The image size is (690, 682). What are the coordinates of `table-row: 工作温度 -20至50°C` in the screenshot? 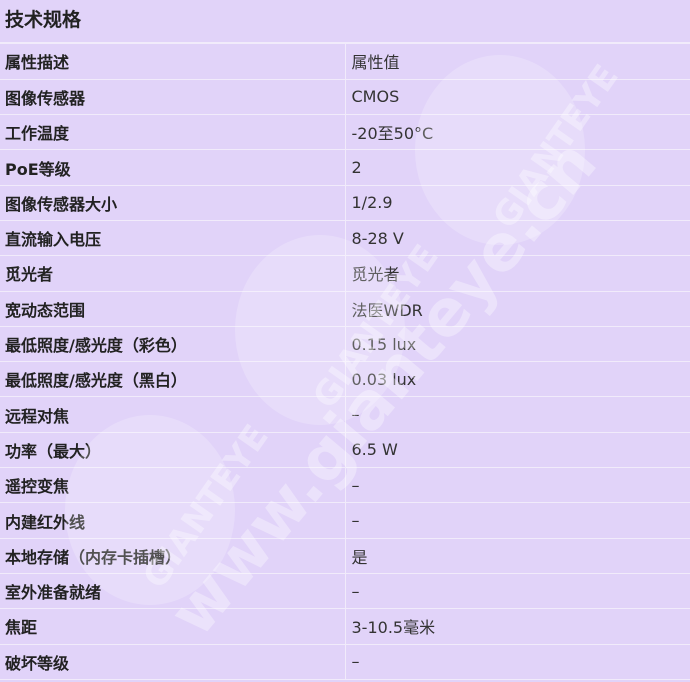 It's located at (345, 132).